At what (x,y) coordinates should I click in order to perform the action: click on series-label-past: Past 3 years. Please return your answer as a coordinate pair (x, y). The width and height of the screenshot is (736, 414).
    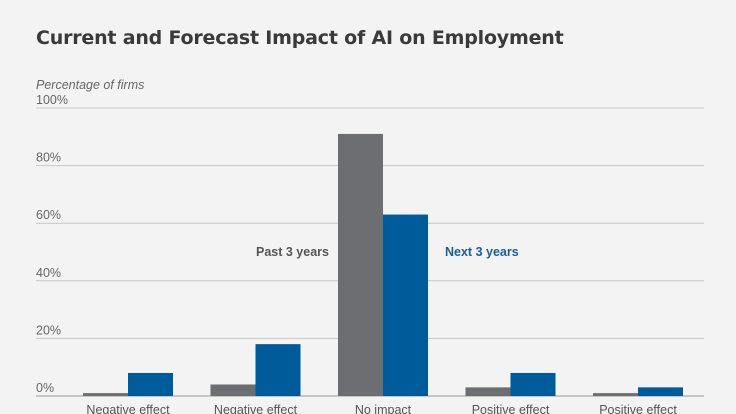
    Looking at the image, I should click on (292, 252).